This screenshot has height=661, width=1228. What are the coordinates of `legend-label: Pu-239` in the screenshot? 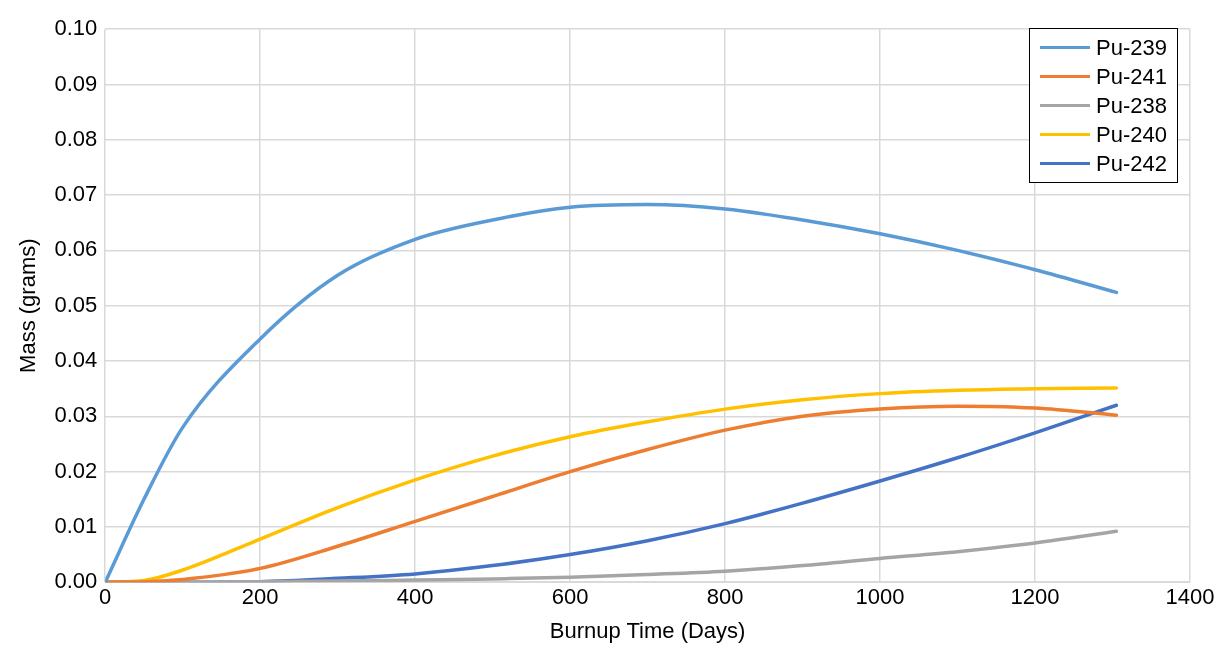 It's located at (1131, 48).